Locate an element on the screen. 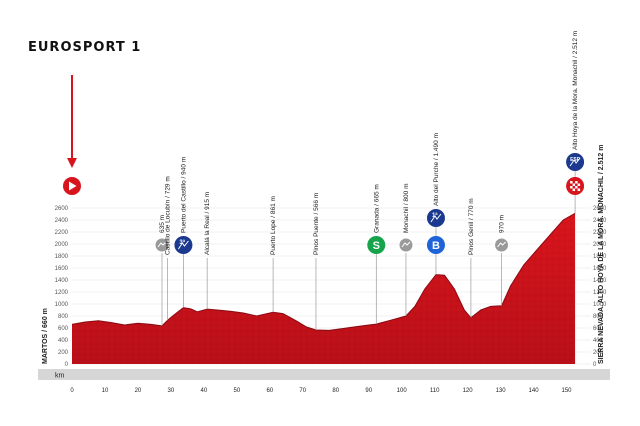 The width and height of the screenshot is (640, 426). y-tick-label-right: 1400 is located at coordinates (600, 281).